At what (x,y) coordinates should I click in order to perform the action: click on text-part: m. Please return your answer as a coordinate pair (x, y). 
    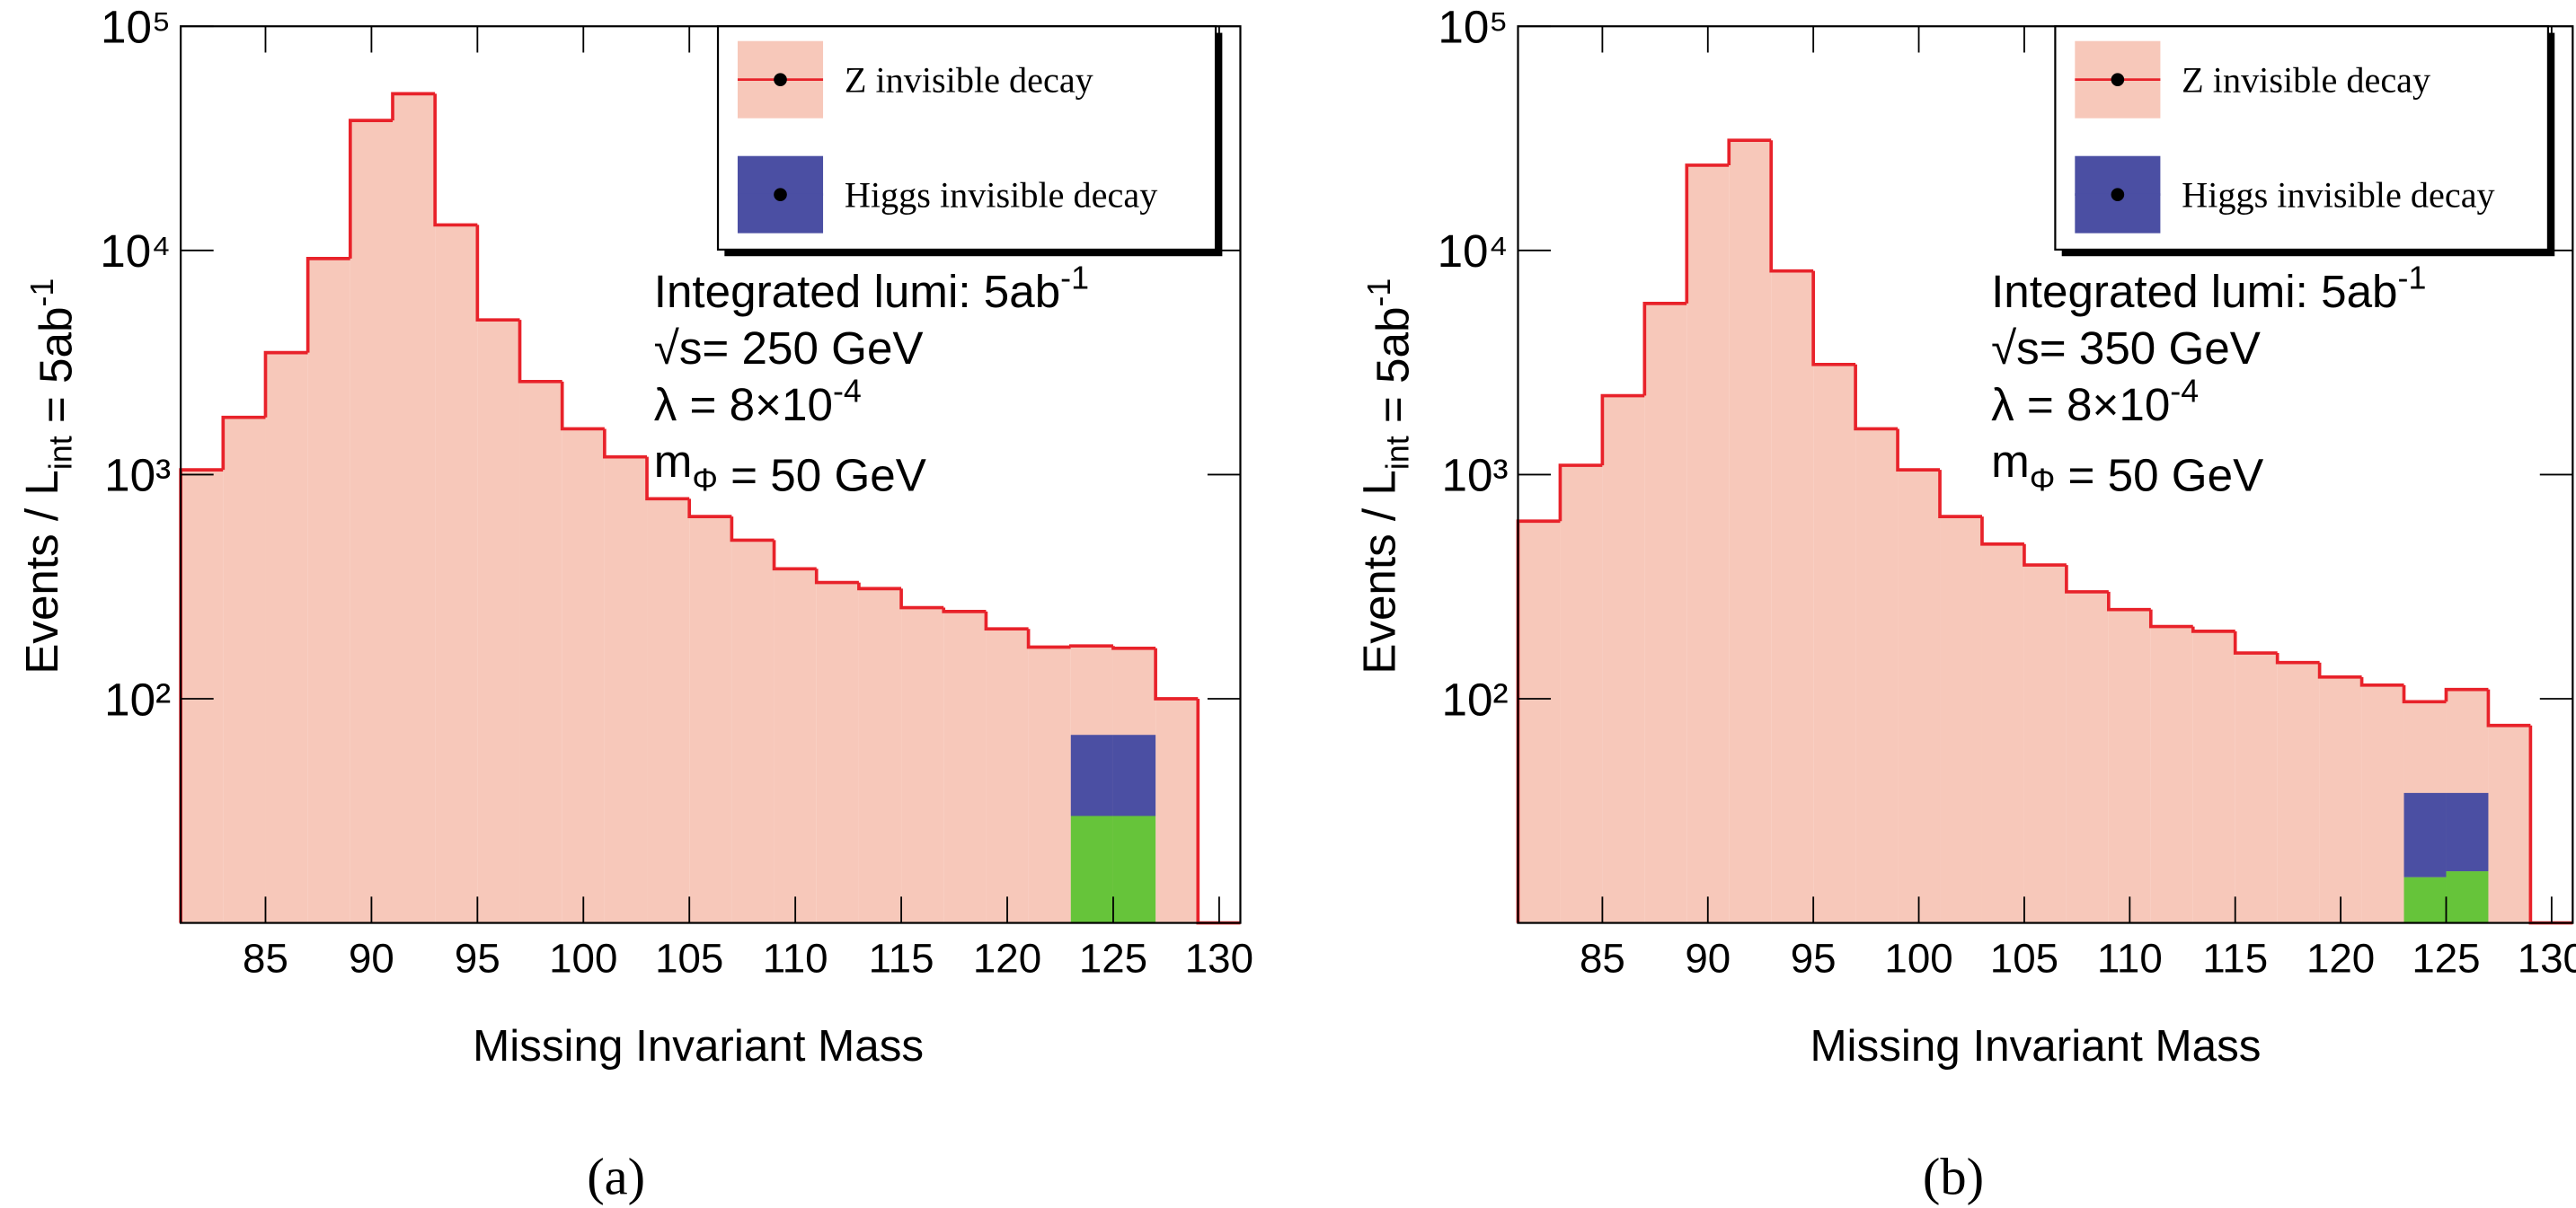
    Looking at the image, I should click on (2011, 461).